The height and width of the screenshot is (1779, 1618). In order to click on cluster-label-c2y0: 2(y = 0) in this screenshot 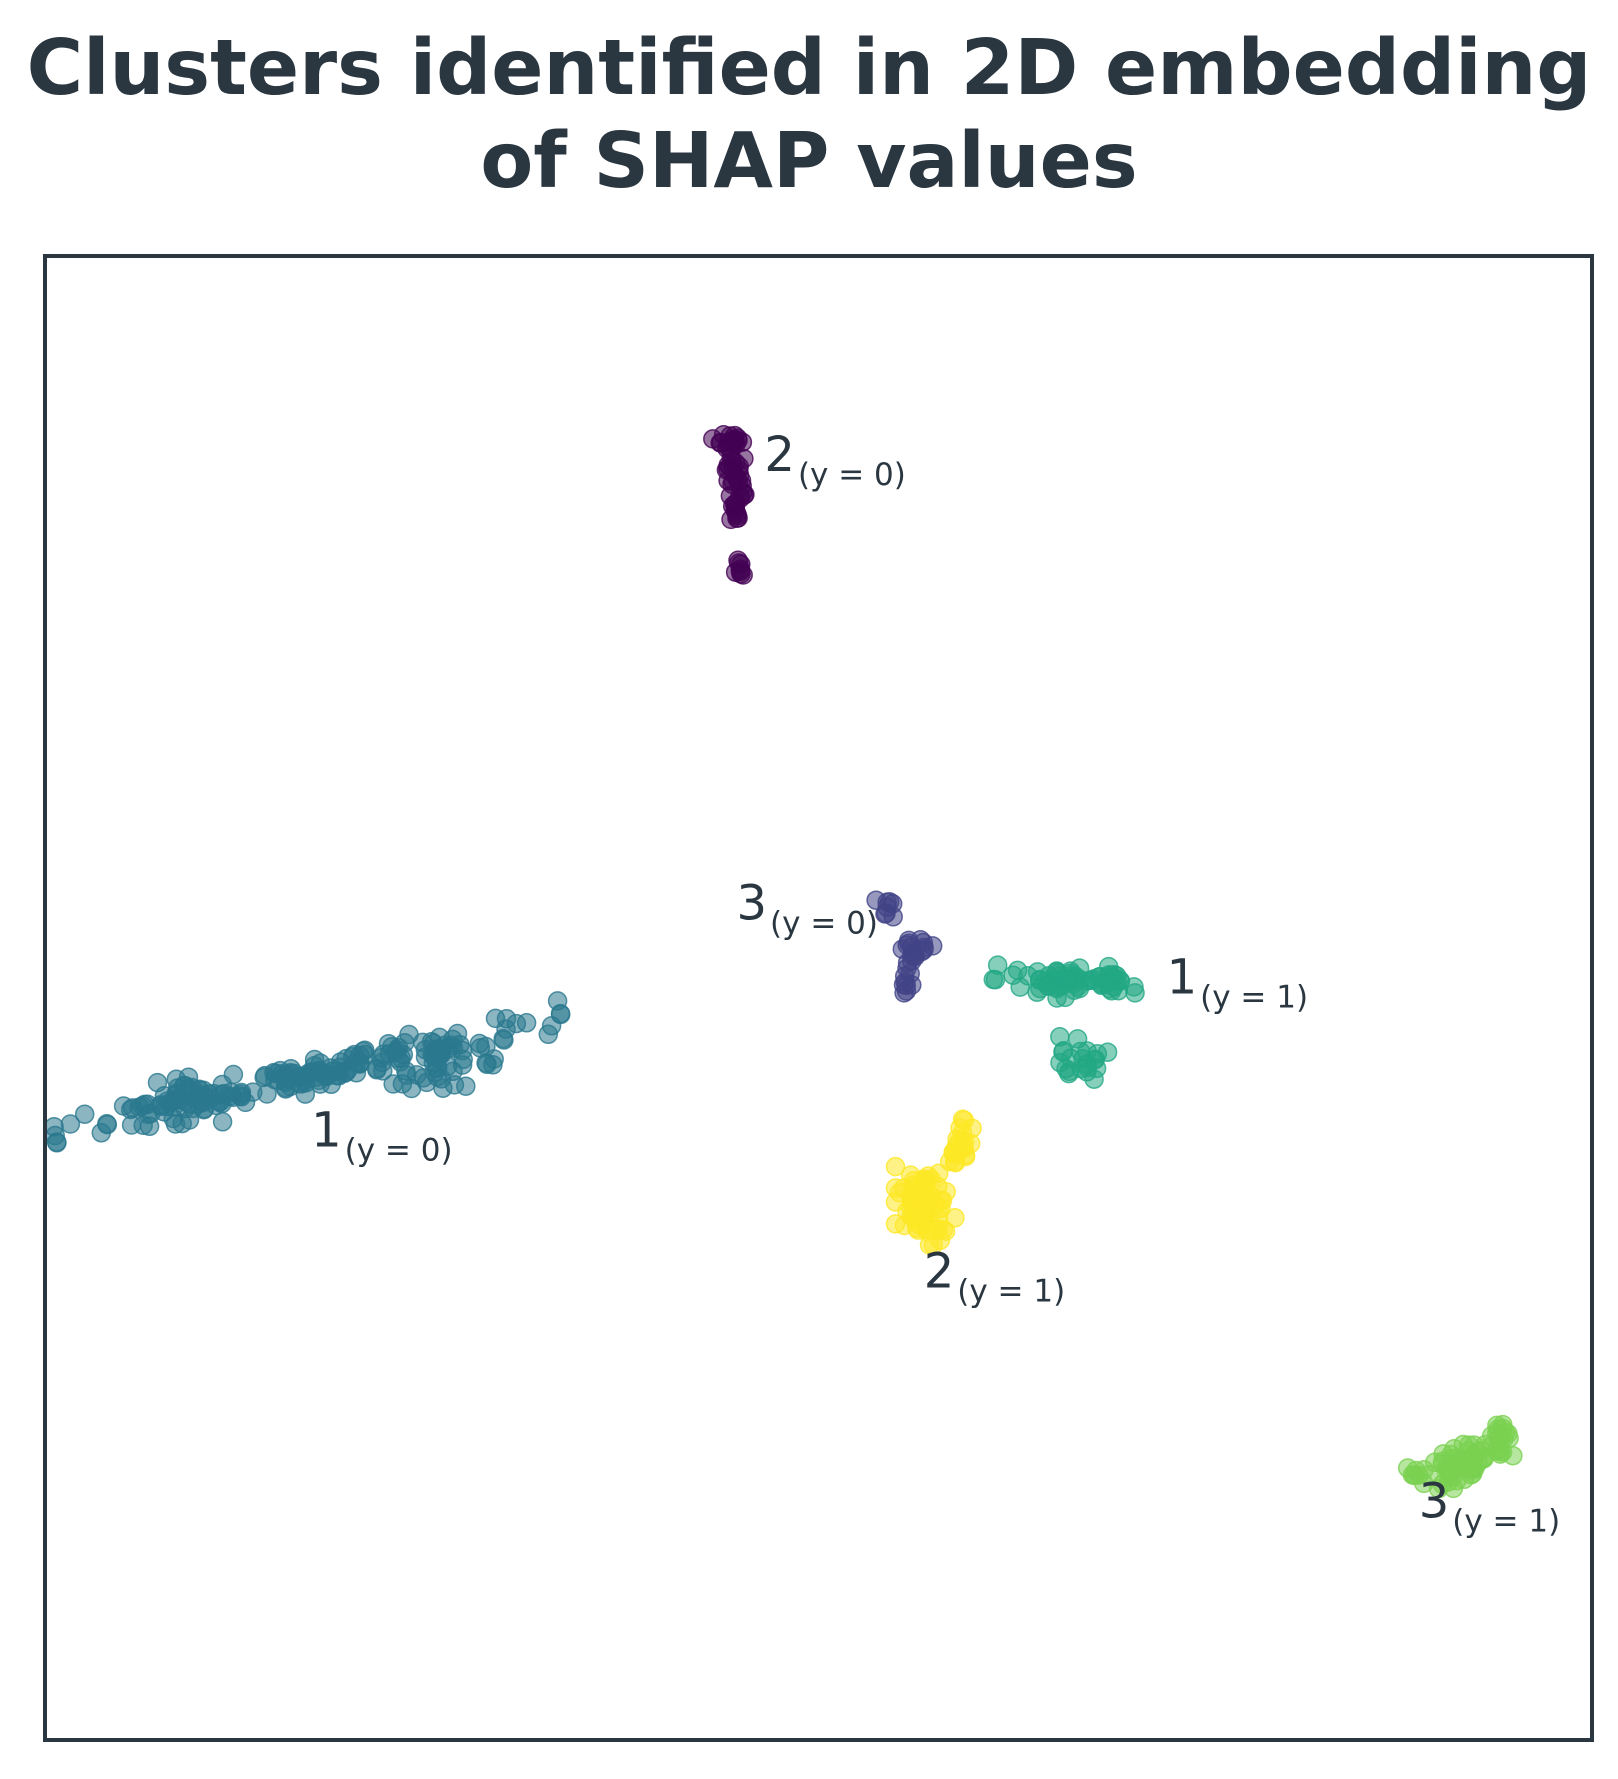, I will do `click(835, 460)`.